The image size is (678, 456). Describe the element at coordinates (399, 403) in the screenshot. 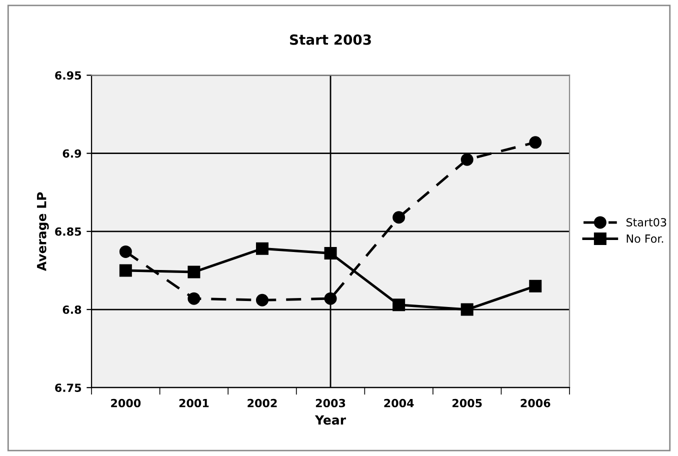

I see `x-tick-label: 2004` at that location.